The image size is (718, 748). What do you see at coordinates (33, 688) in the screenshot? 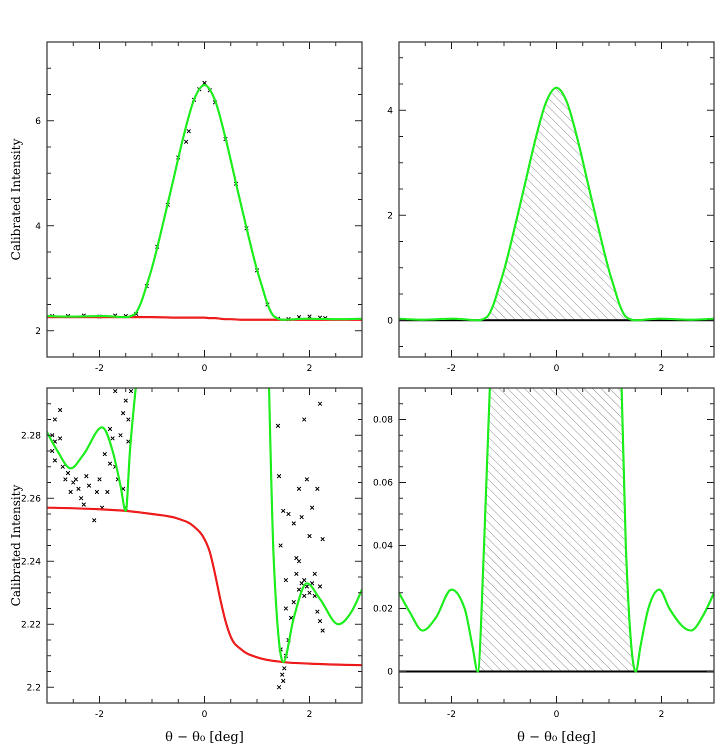
I see `y-tick-label: 2.2` at bounding box center [33, 688].